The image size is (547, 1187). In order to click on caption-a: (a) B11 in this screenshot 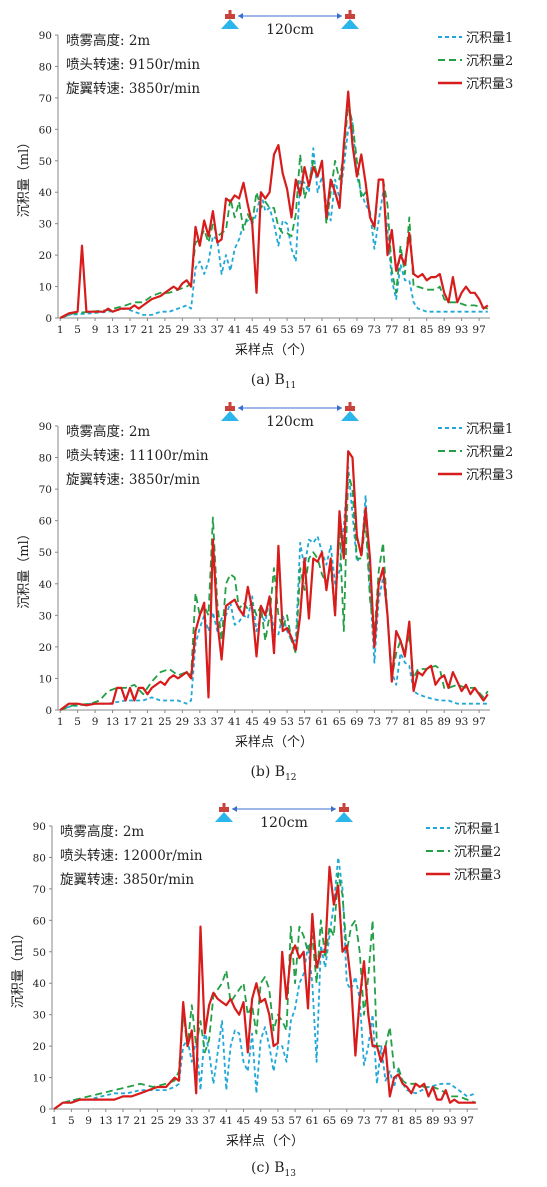, I will do `click(273, 381)`.